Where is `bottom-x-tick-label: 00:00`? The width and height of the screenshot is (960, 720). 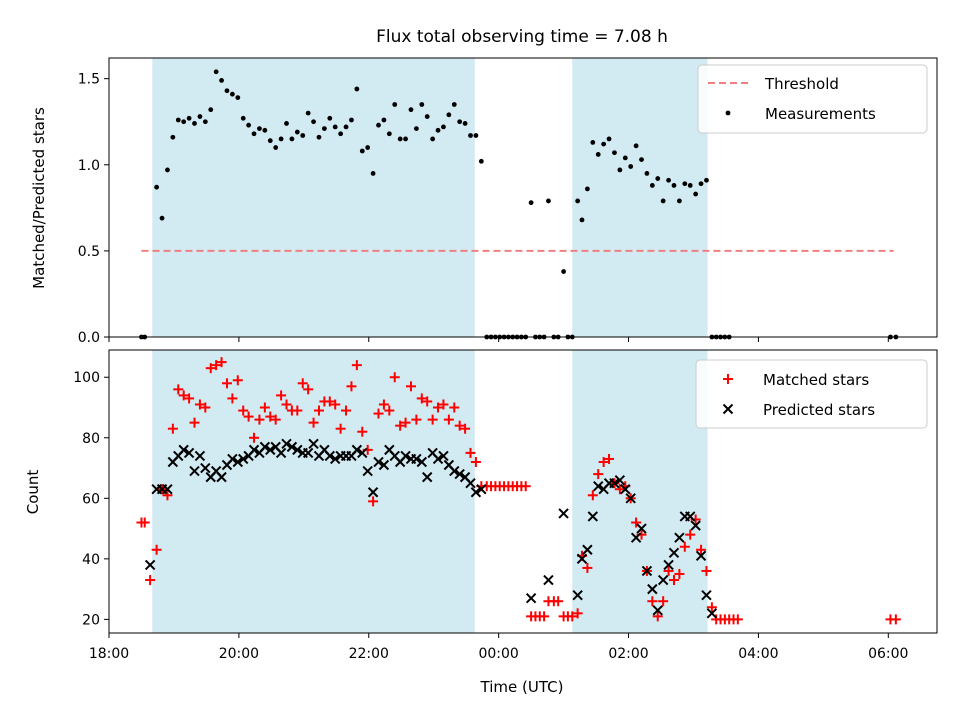
bottom-x-tick-label: 00:00 is located at coordinates (498, 654).